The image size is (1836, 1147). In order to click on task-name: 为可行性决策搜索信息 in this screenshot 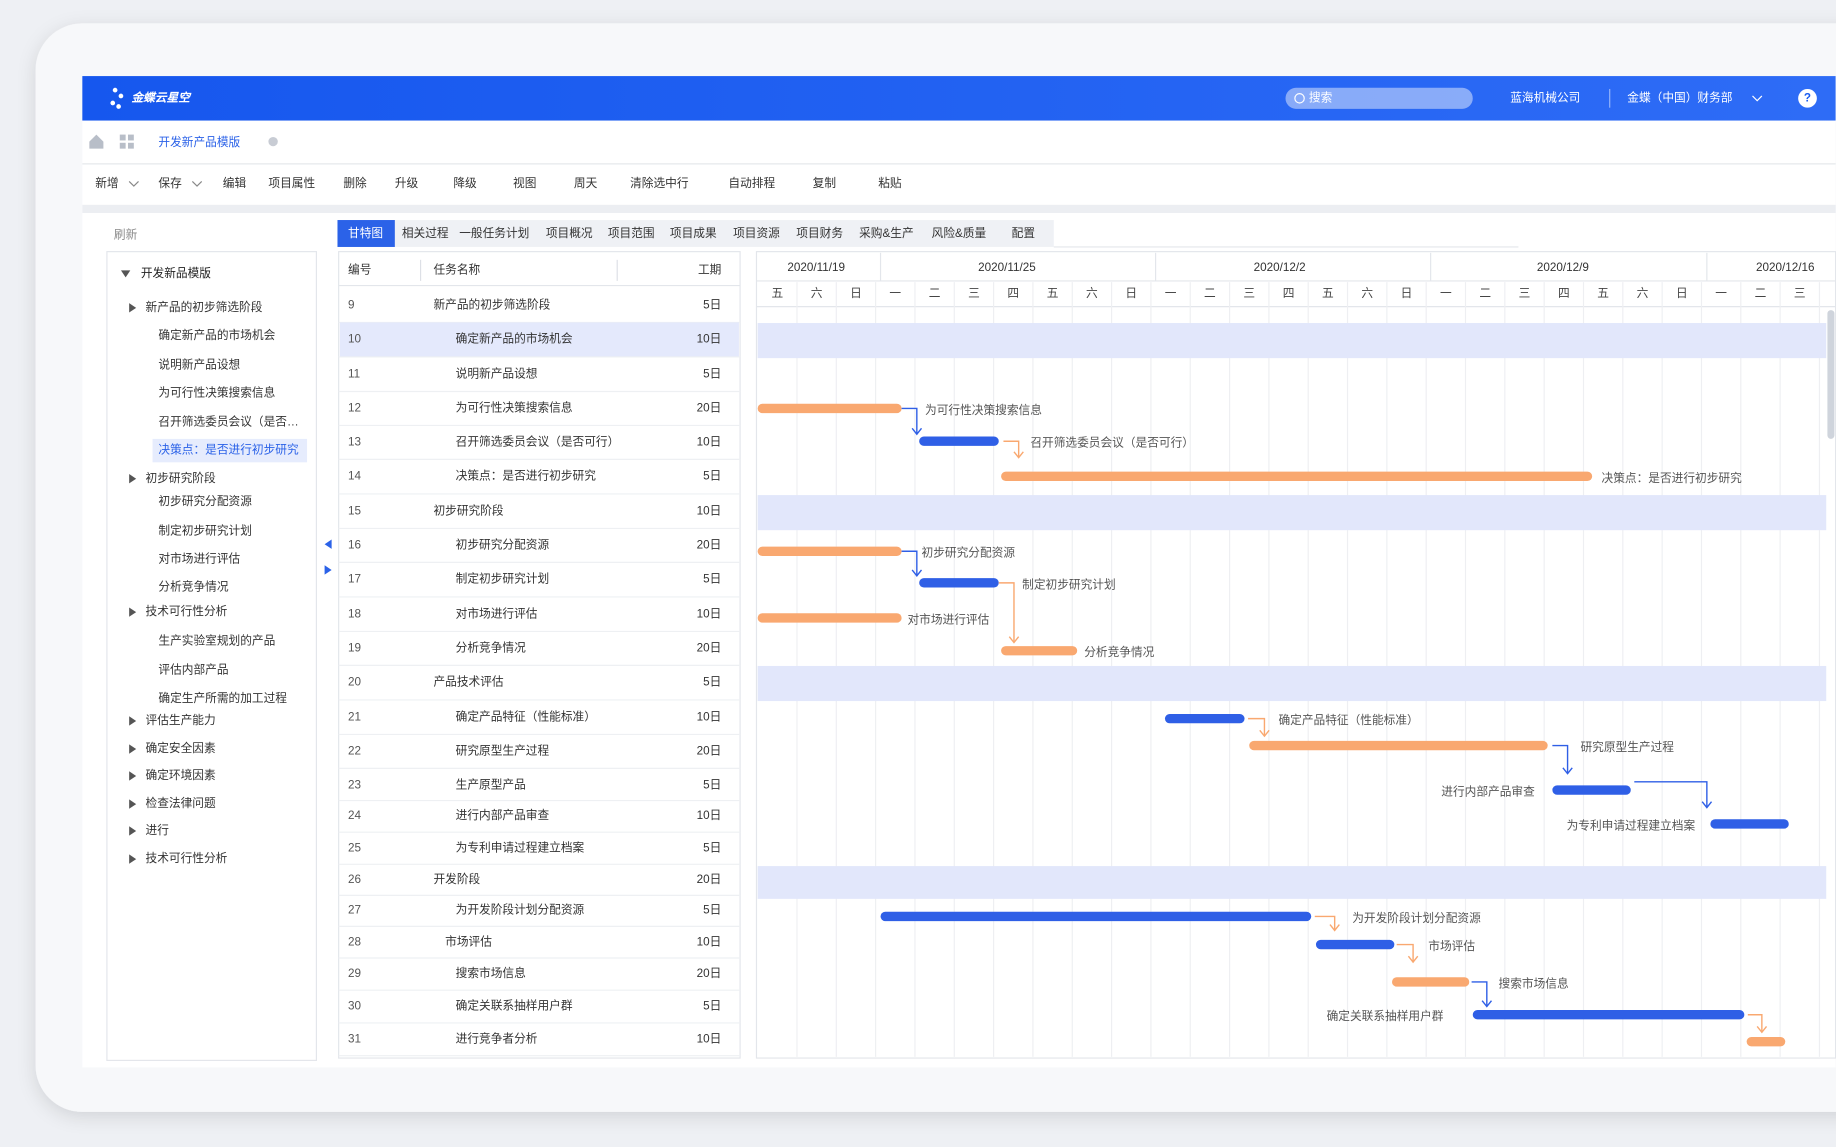, I will do `click(514, 408)`.